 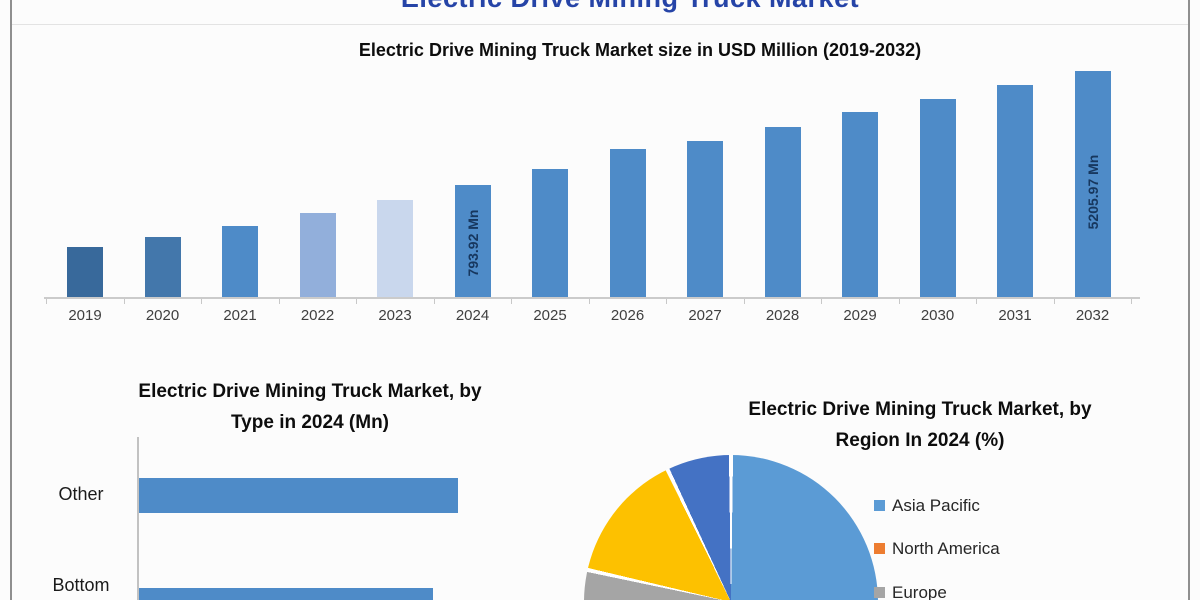 What do you see at coordinates (240, 315) in the screenshot?
I see `year-label-2021: 2021` at bounding box center [240, 315].